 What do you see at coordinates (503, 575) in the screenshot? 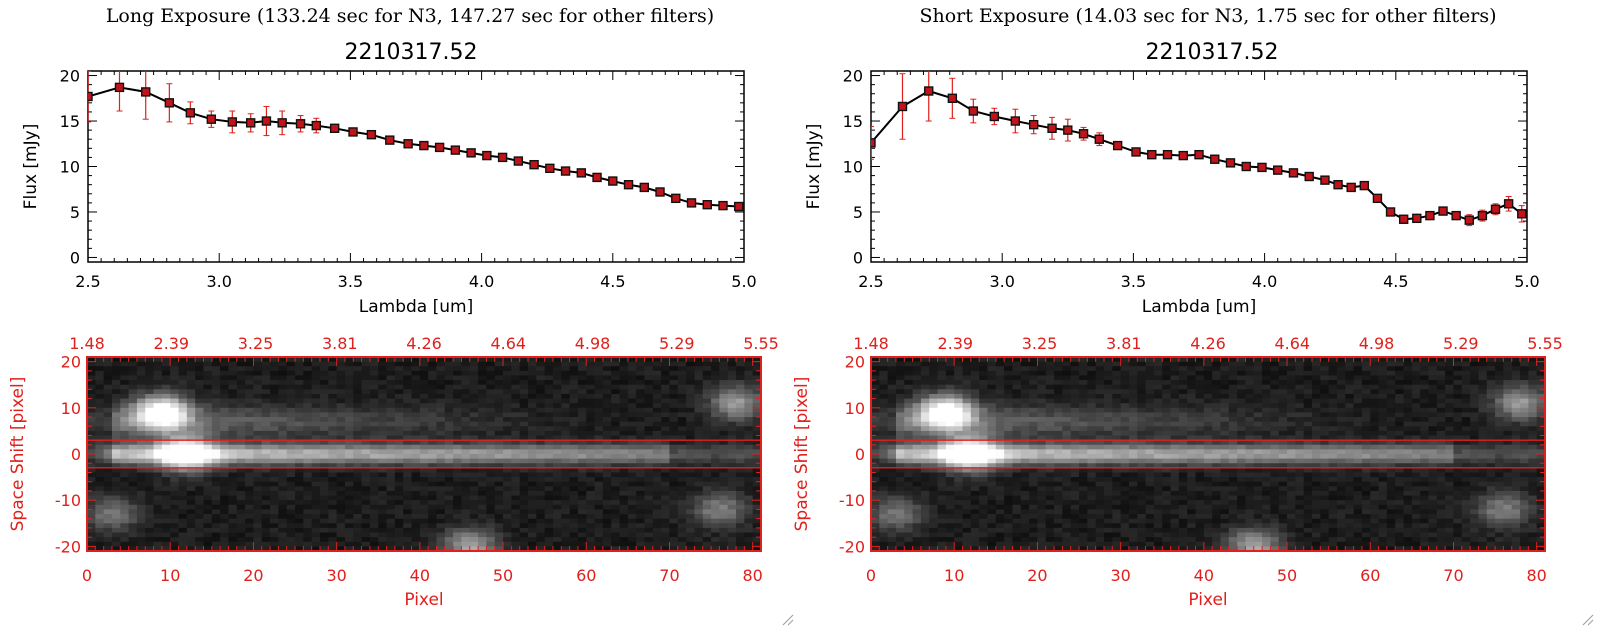
I see `x-tick-label: 50` at bounding box center [503, 575].